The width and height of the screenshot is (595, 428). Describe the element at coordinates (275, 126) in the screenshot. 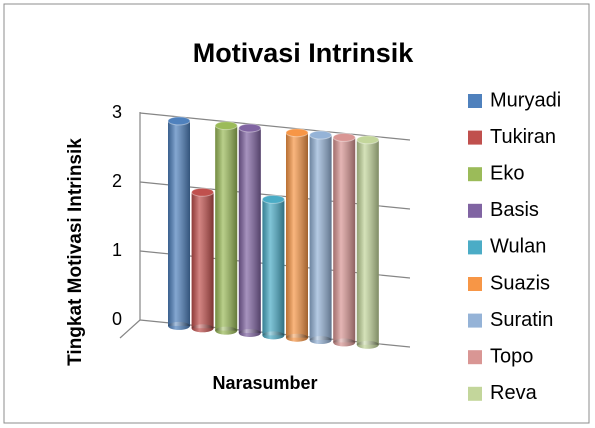

I see `grid-line` at that location.